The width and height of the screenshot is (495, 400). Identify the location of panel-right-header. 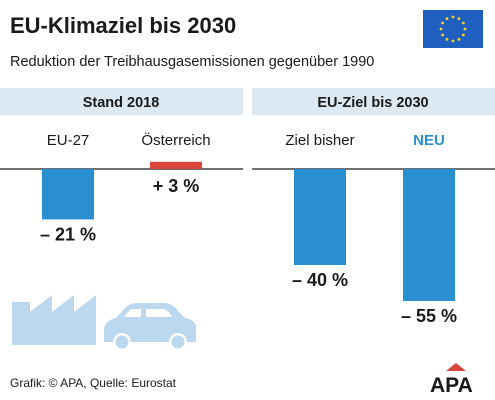
(373, 101).